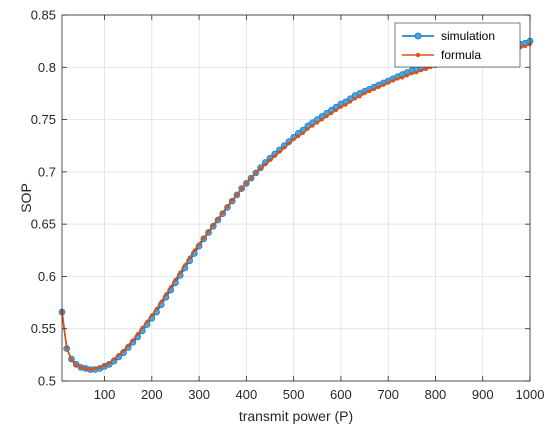 The image size is (550, 433). Describe the element at coordinates (43, 119) in the screenshot. I see `y-tick-label: 0.75` at that location.